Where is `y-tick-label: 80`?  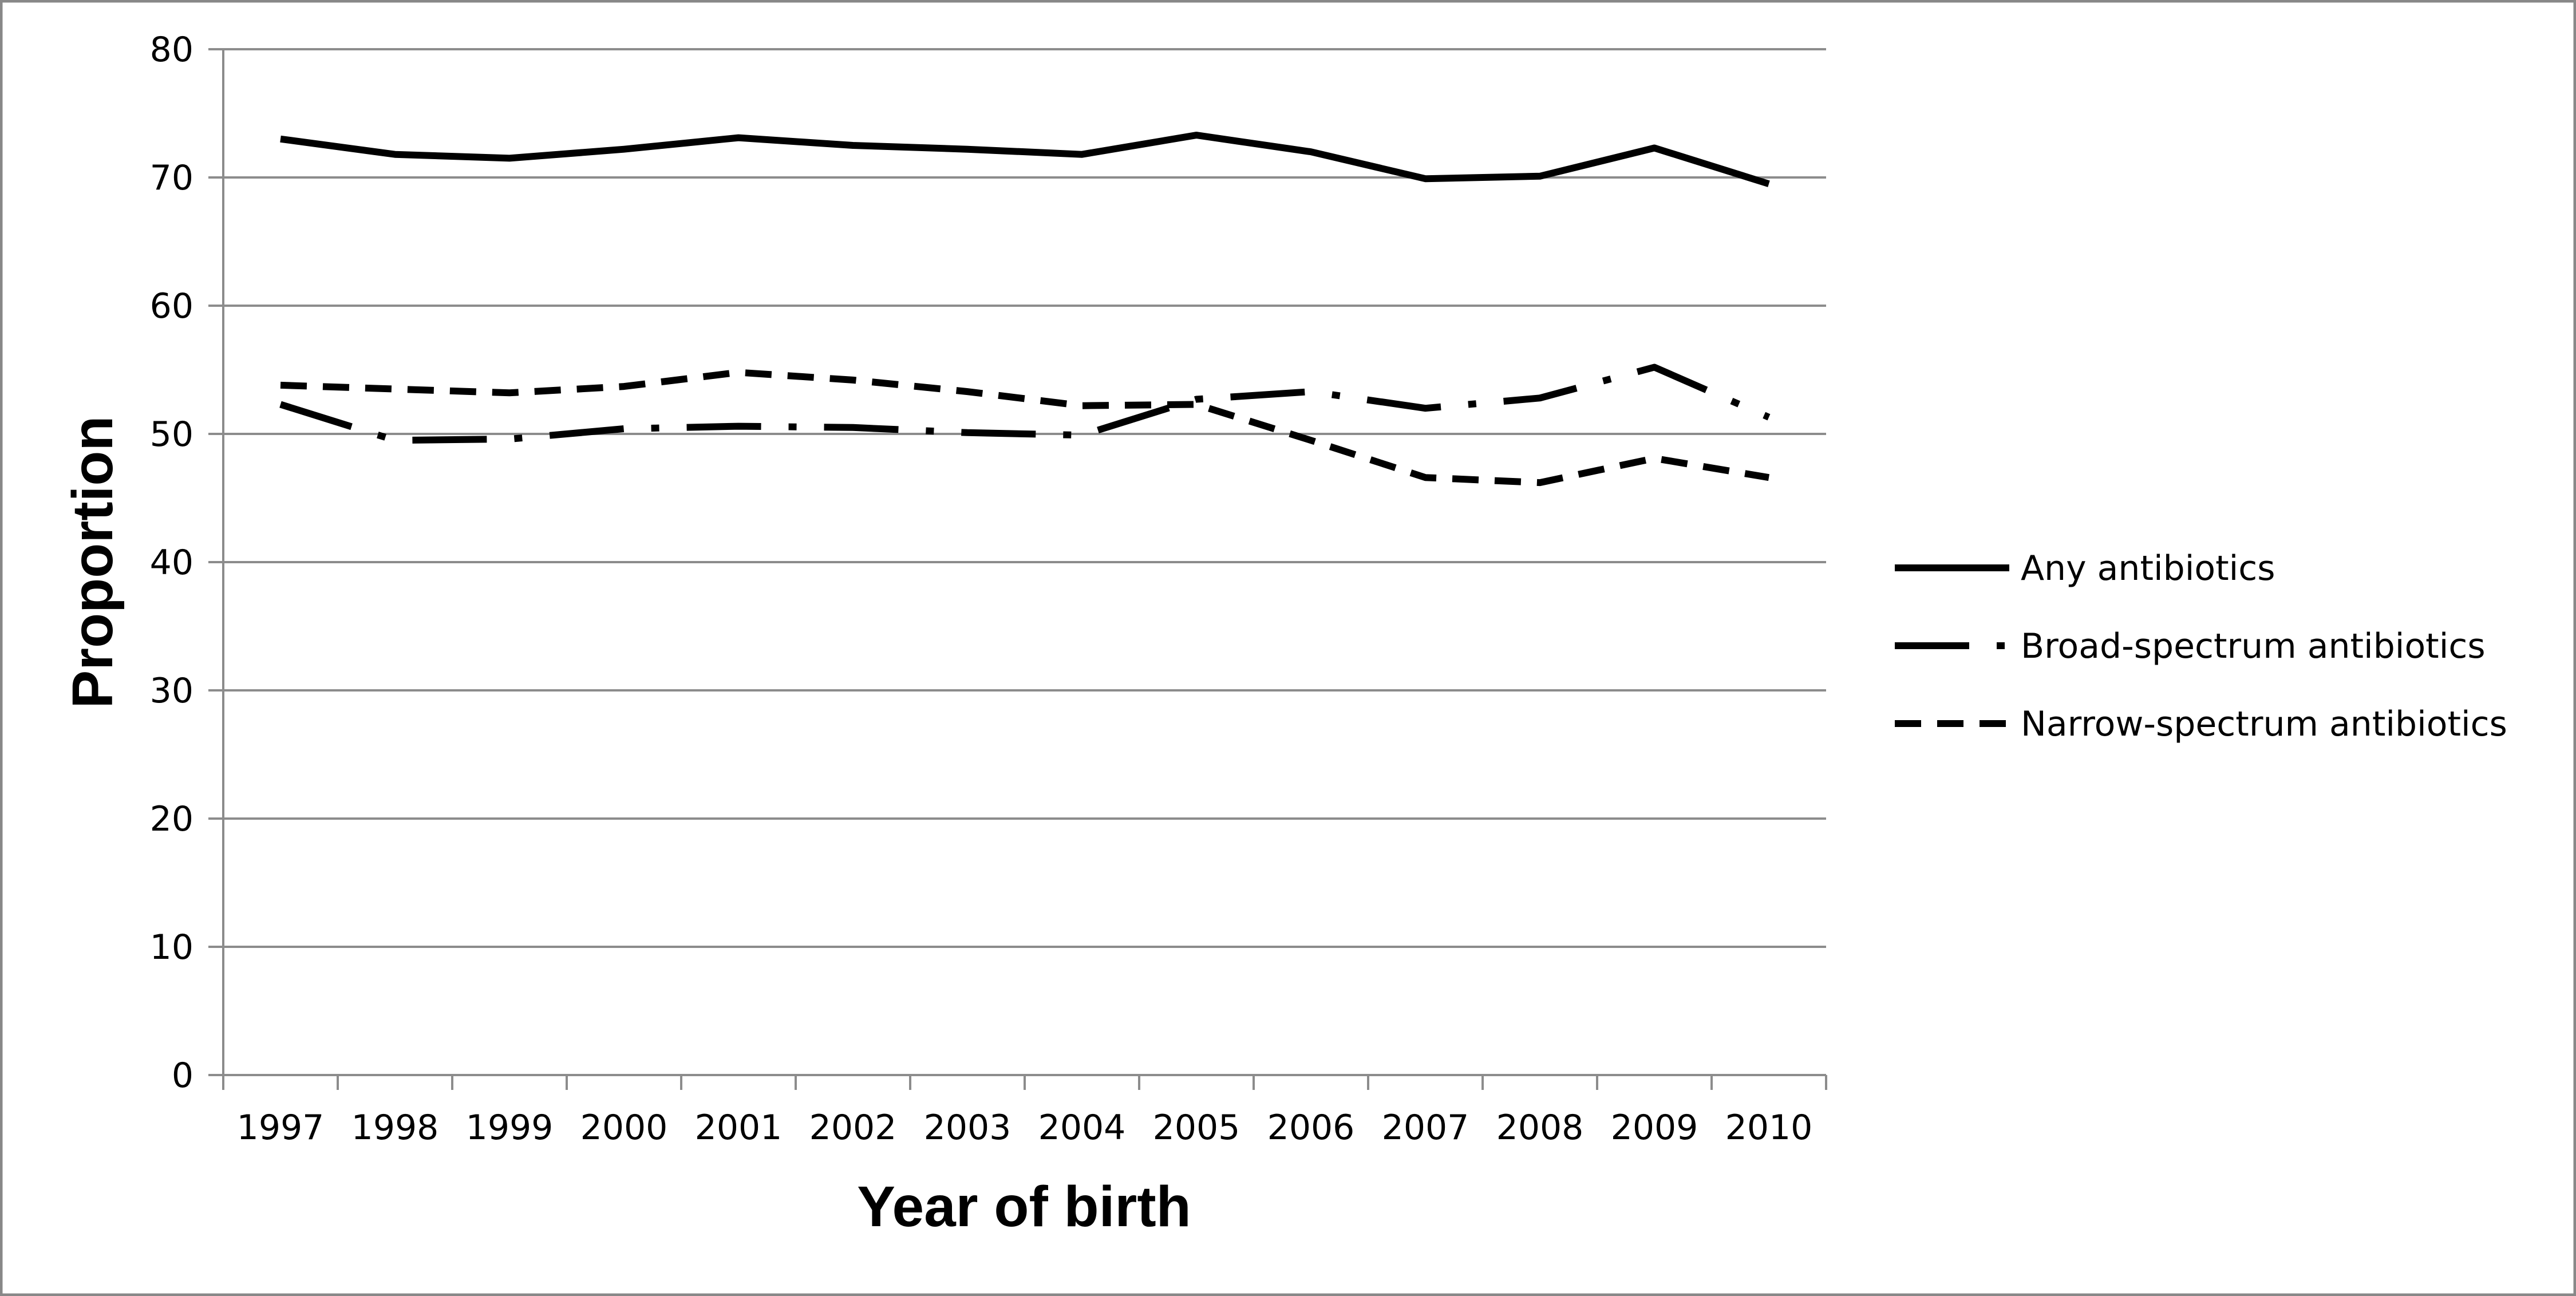 y-tick-label: 80 is located at coordinates (171, 50).